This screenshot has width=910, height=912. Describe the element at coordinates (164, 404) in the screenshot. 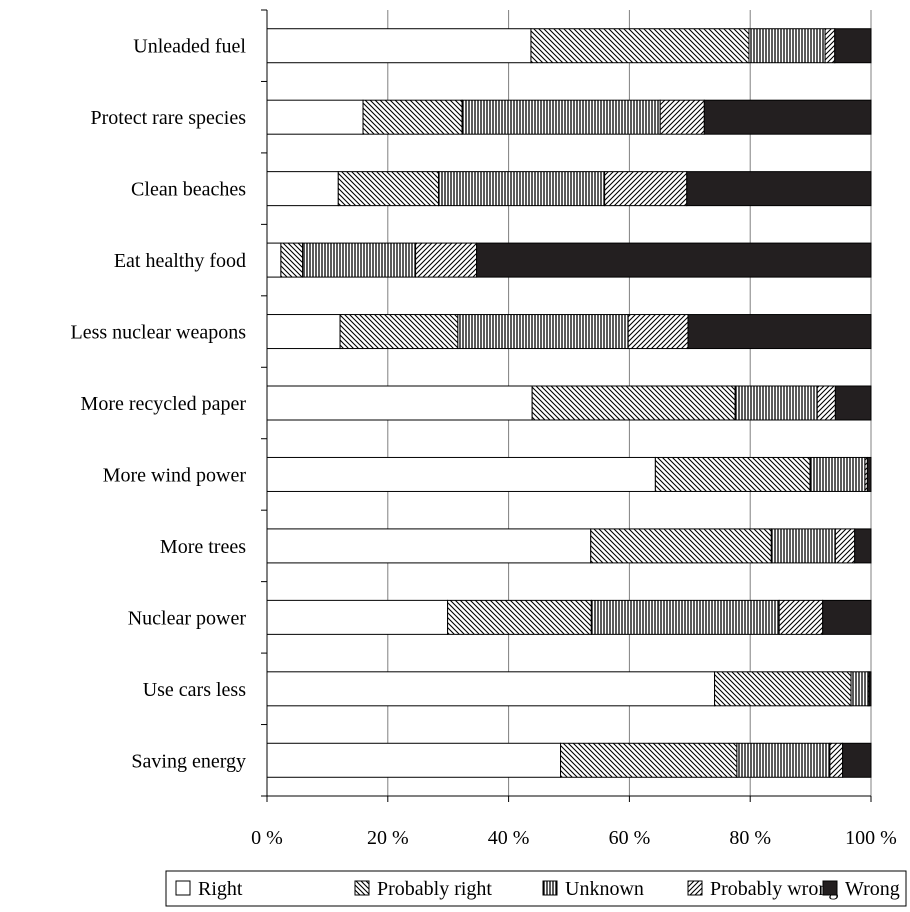

I see `category-label: More recycled paper` at that location.